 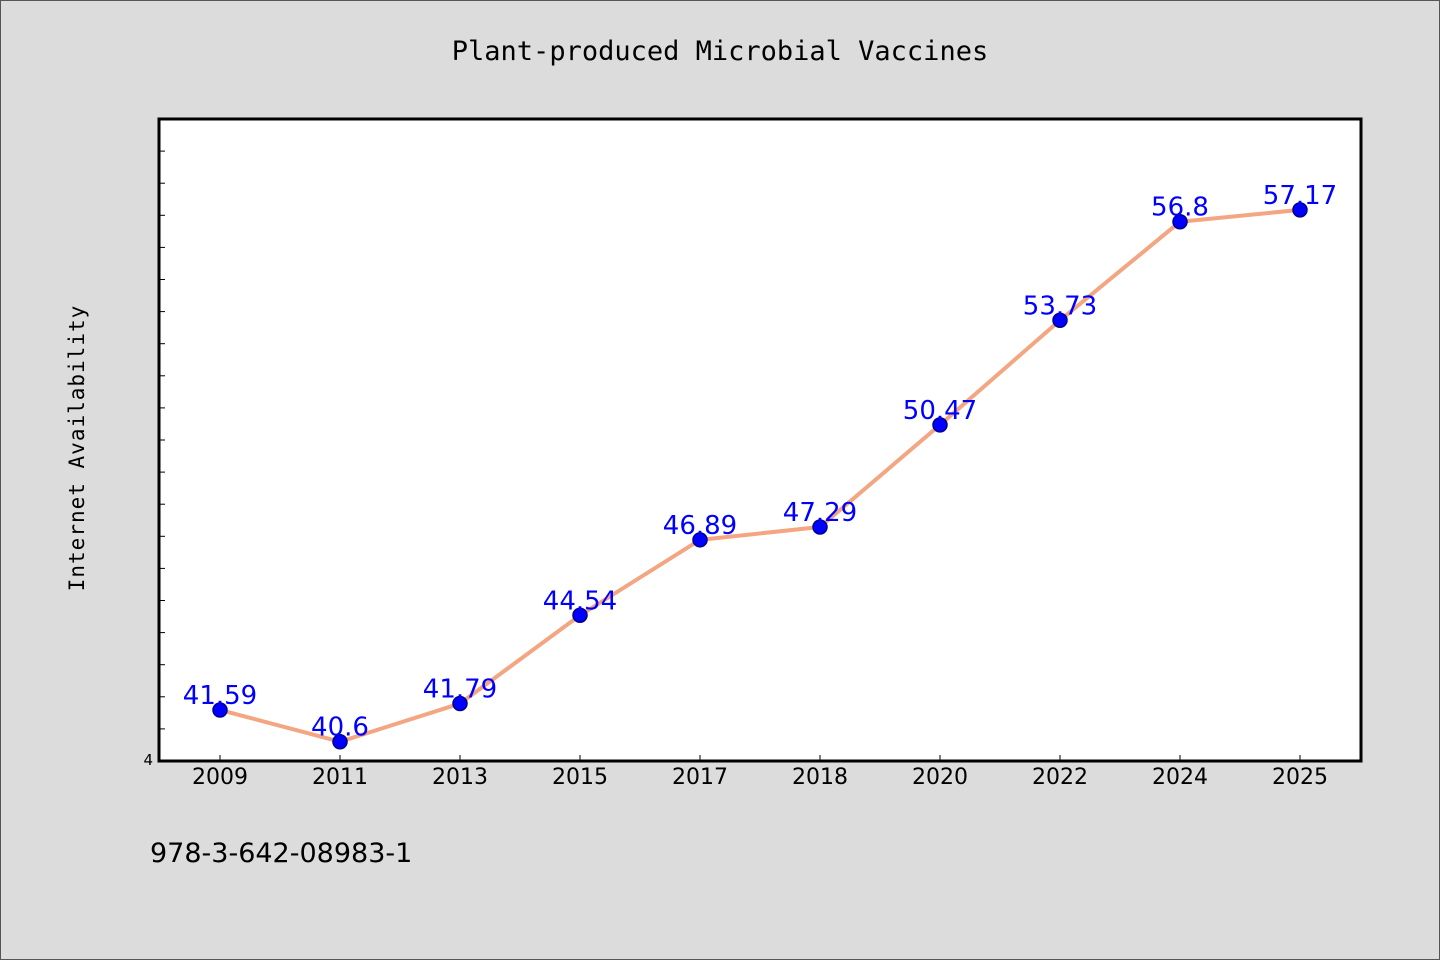 What do you see at coordinates (460, 690) in the screenshot?
I see `data-label: 41.79` at bounding box center [460, 690].